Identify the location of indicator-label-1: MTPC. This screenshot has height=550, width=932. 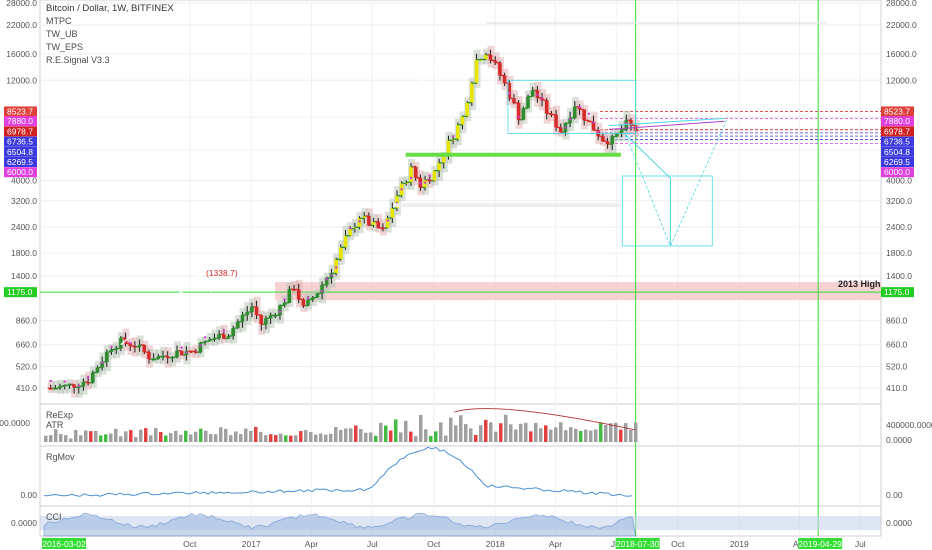
(59, 21).